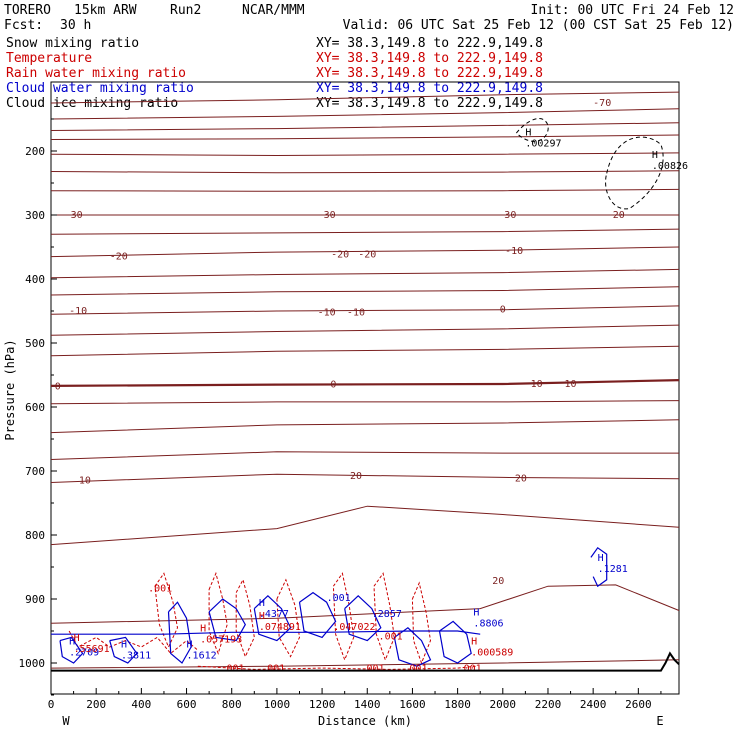 This screenshot has height=740, width=740. What do you see at coordinates (503, 704) in the screenshot?
I see `x-tick-label: 2000` at bounding box center [503, 704].